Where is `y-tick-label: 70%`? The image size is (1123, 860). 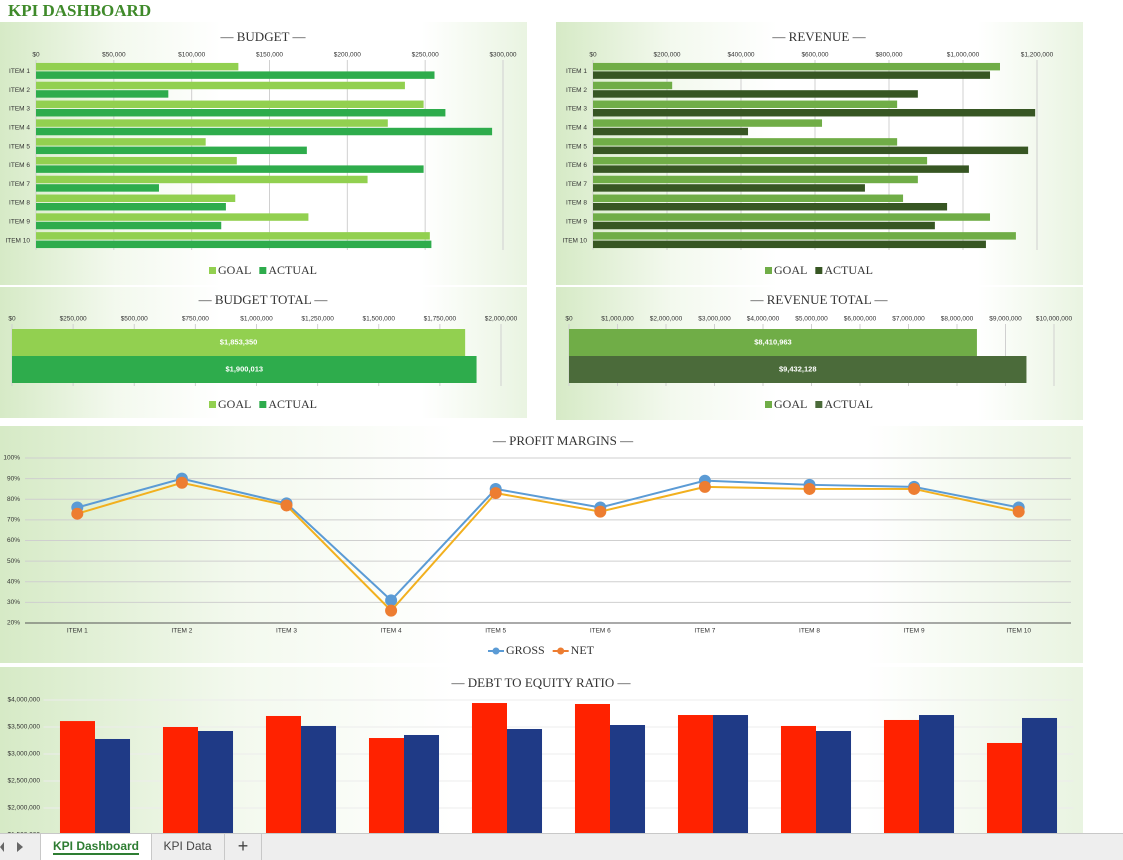 y-tick-label: 70% is located at coordinates (13, 520).